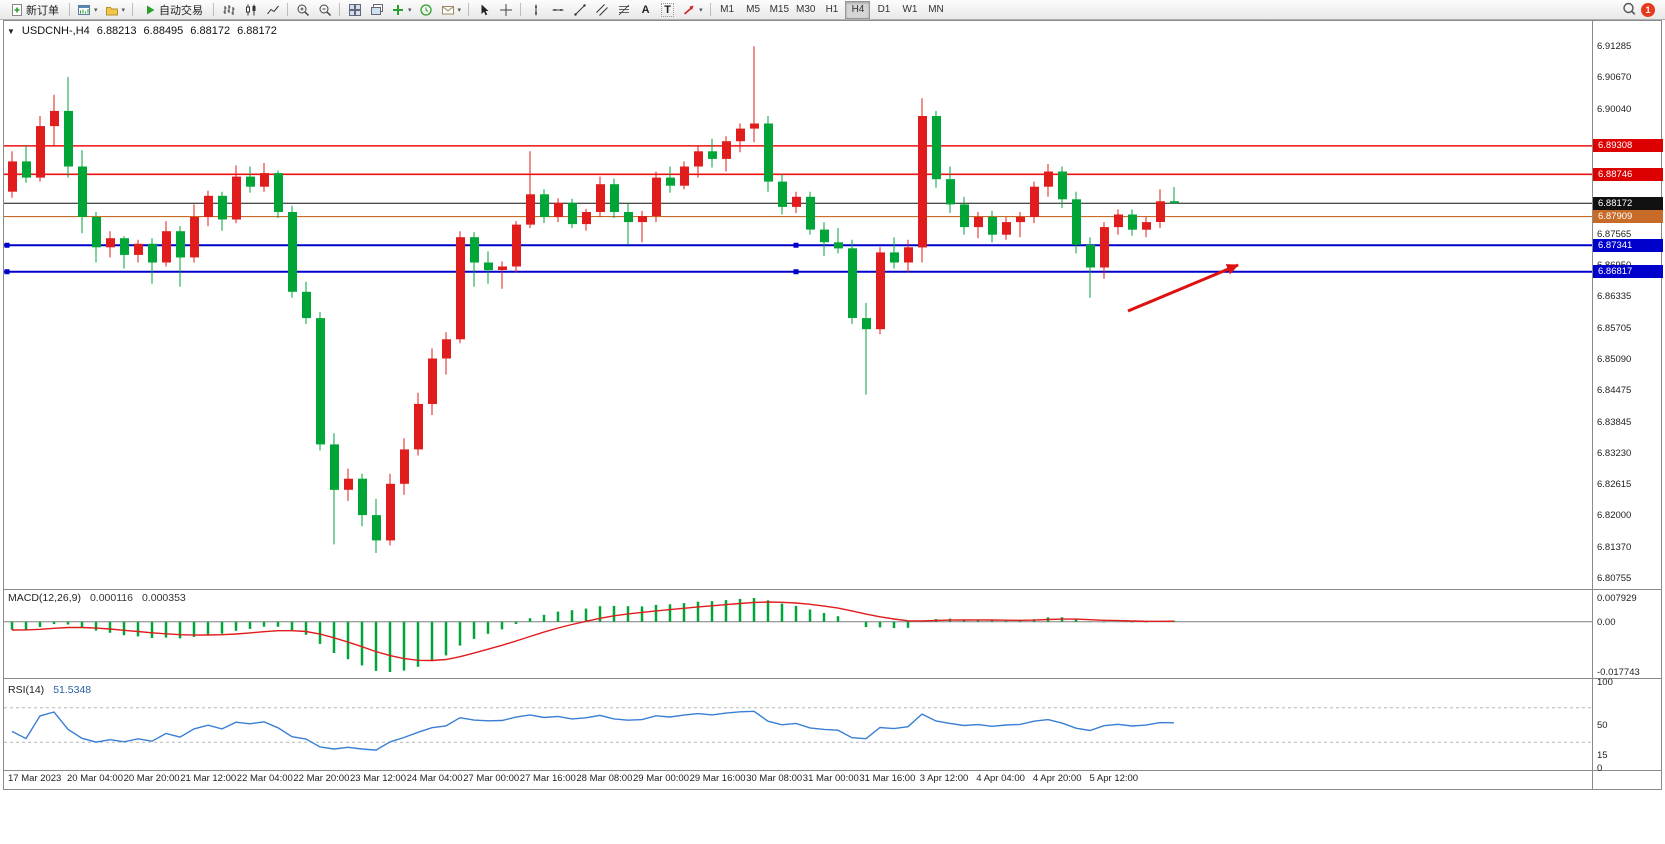  Describe the element at coordinates (44, 598) in the screenshot. I see `macd-name: MACD(12,26,9)` at that location.